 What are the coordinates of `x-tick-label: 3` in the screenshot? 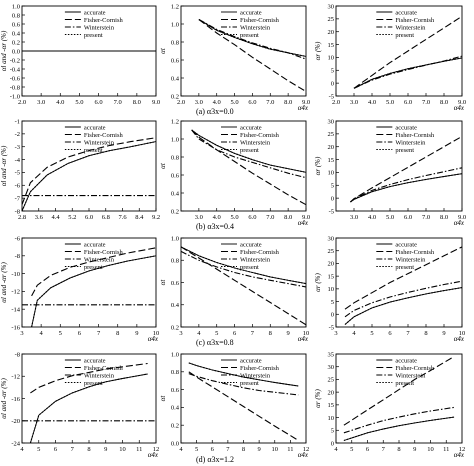 It's located at (180, 333).